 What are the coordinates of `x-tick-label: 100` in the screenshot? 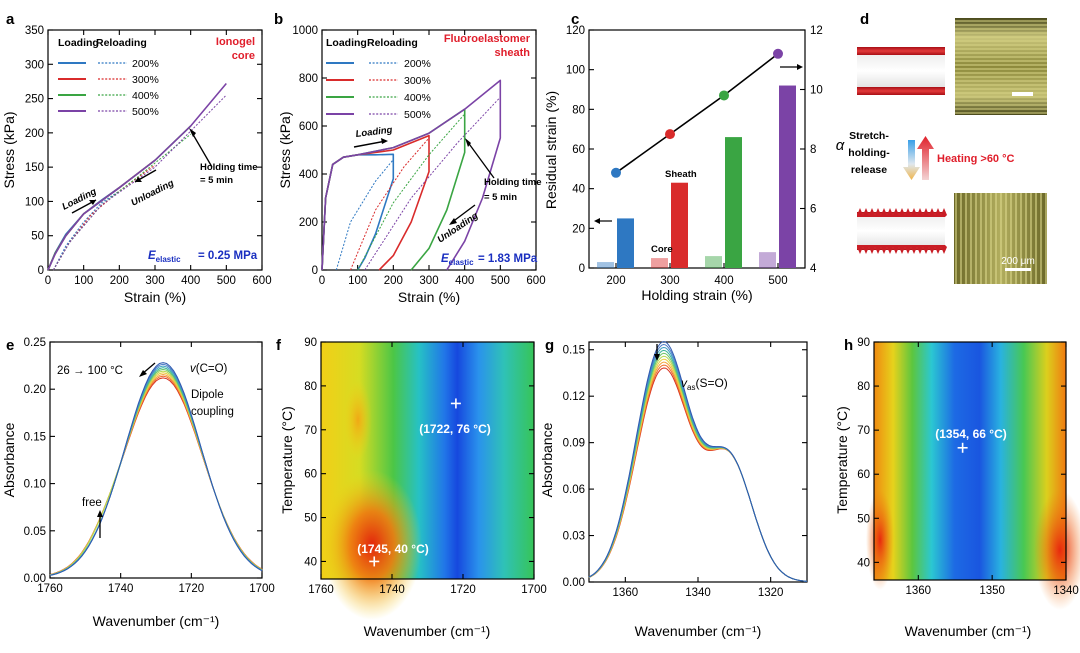 It's located at (357, 281).